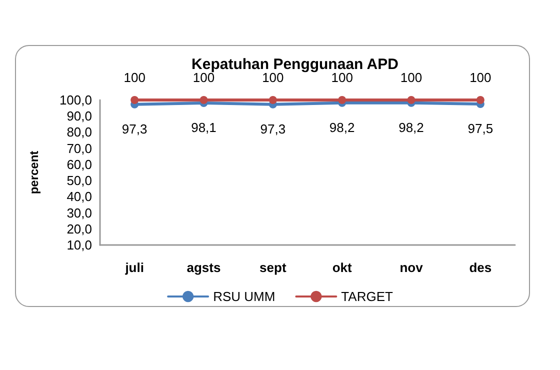 This screenshot has height=370, width=560. Describe the element at coordinates (480, 267) in the screenshot. I see `x-tick-label: des` at that location.